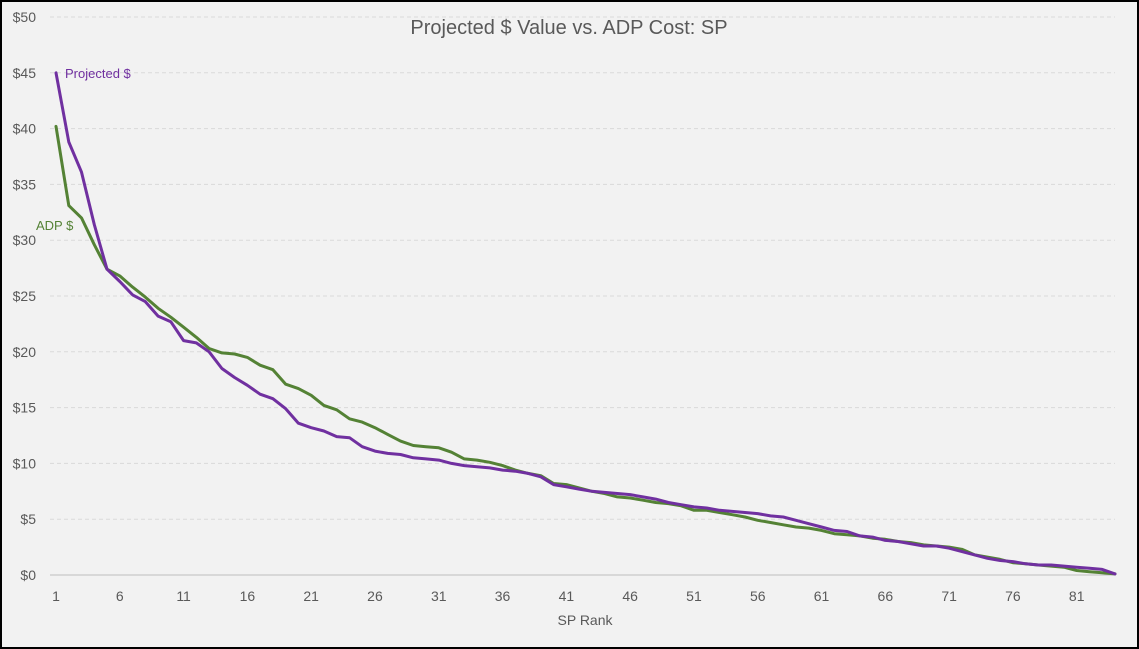 The height and width of the screenshot is (649, 1139). I want to click on x-tick-label: 66, so click(886, 596).